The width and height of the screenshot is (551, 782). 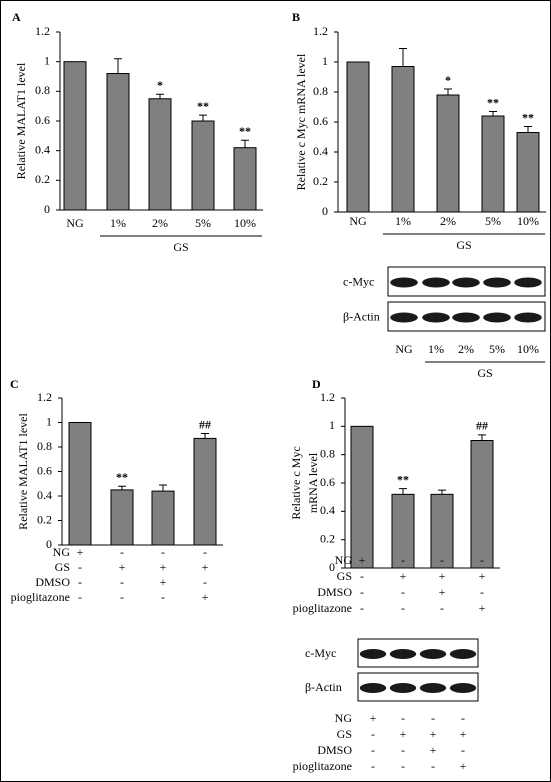 I want to click on blot-lane-label: 2%, so click(x=466, y=349).